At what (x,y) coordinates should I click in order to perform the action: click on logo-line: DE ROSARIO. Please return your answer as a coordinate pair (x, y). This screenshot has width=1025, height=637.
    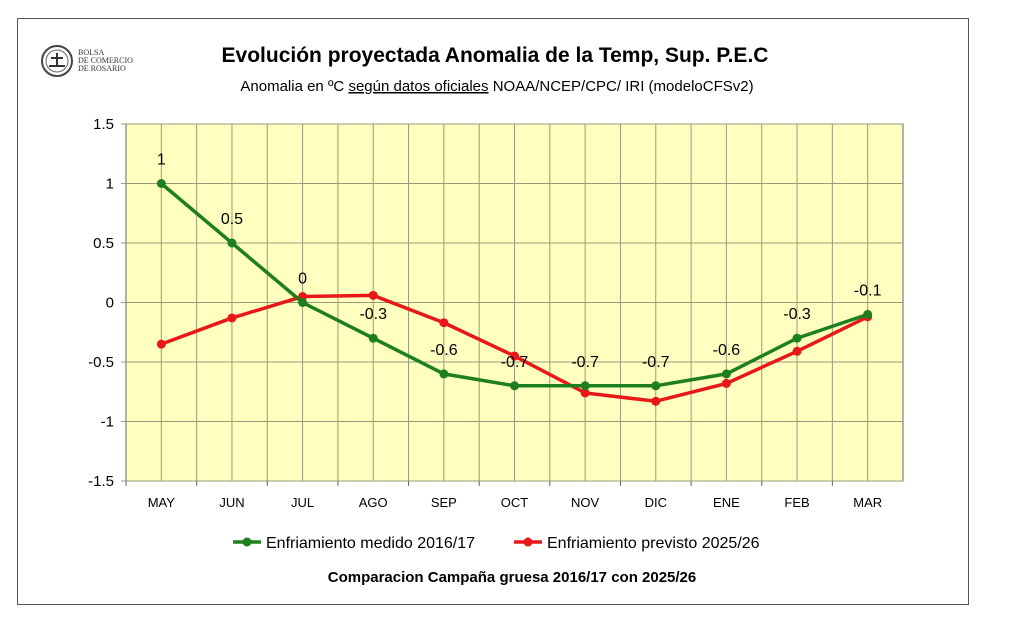
    Looking at the image, I should click on (102, 68).